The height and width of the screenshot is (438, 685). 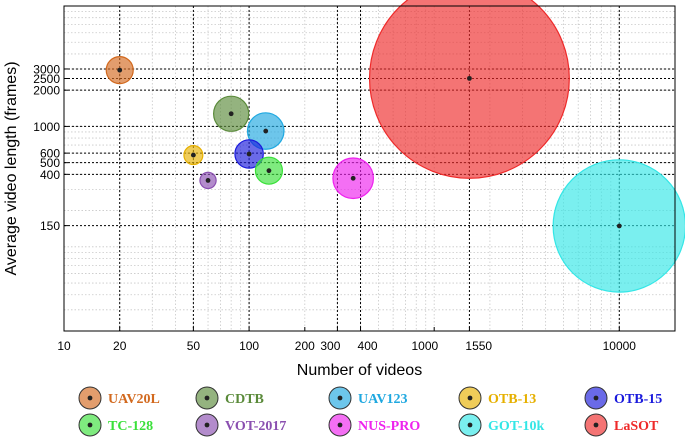 What do you see at coordinates (620, 346) in the screenshot?
I see `x-tick-label: 10000` at bounding box center [620, 346].